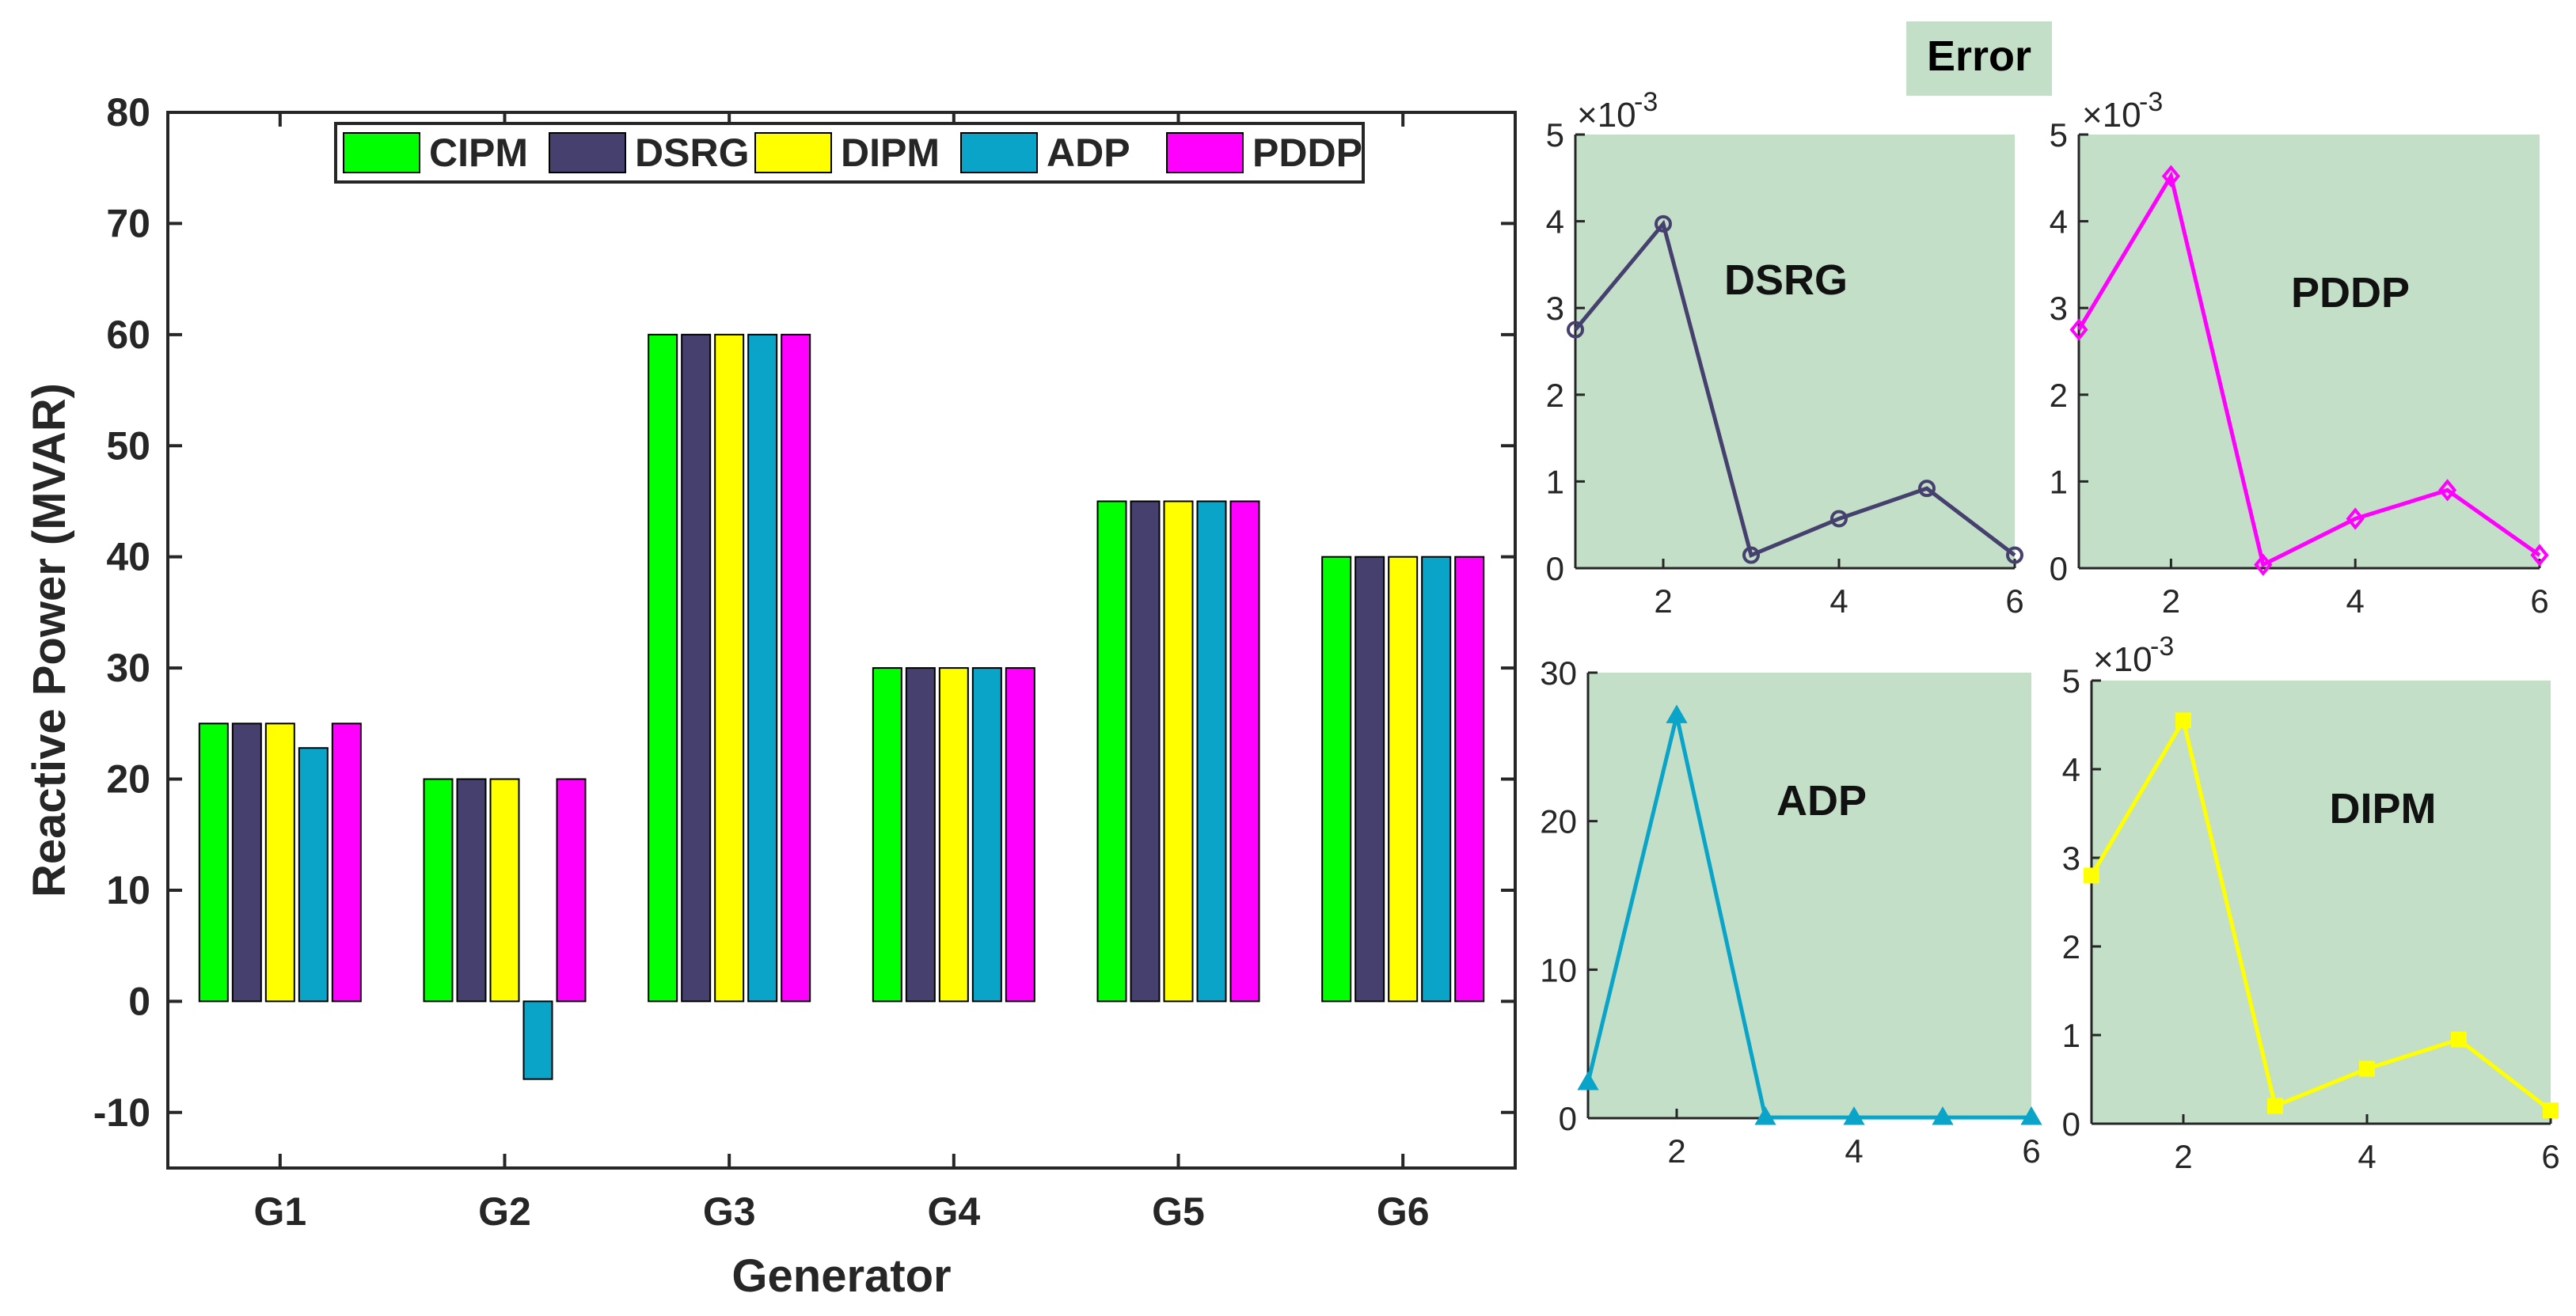 Image resolution: width=2576 pixels, height=1316 pixels. Describe the element at coordinates (1822, 801) in the screenshot. I see `subplot-title: ADP` at that location.